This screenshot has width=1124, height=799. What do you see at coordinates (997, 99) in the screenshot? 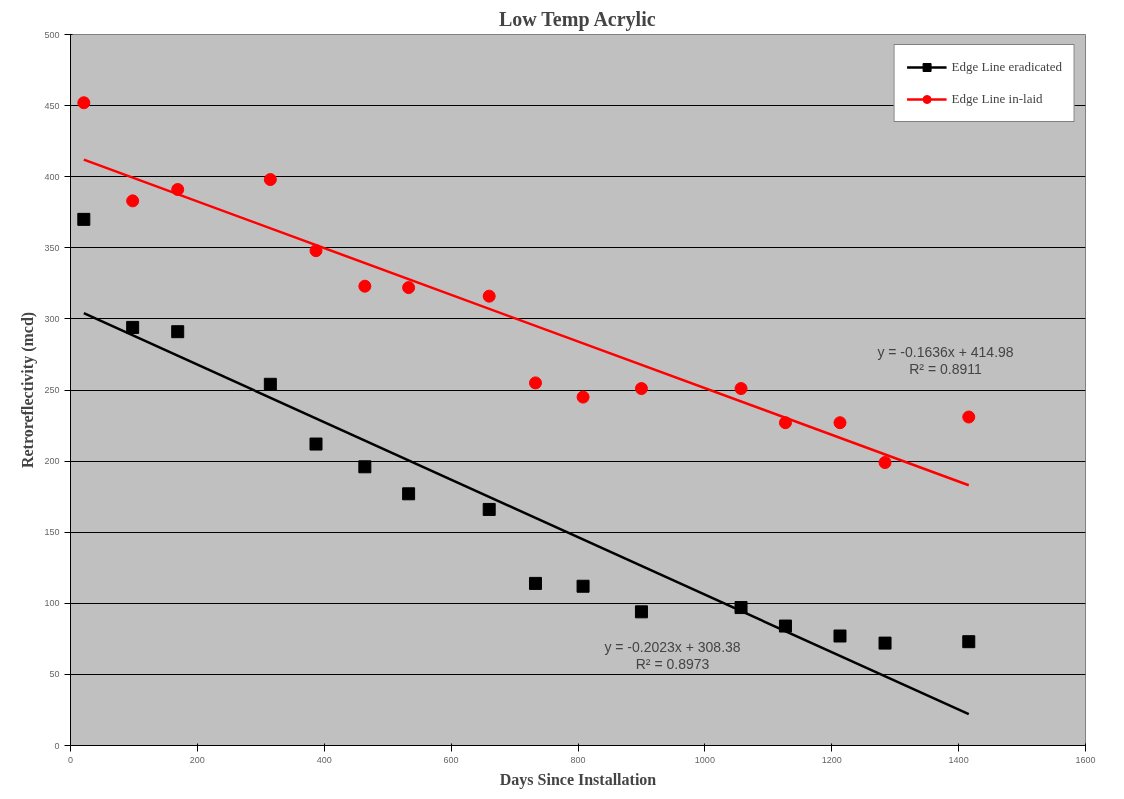
I see `legend-label: Edge Line in-laid` at bounding box center [997, 99].